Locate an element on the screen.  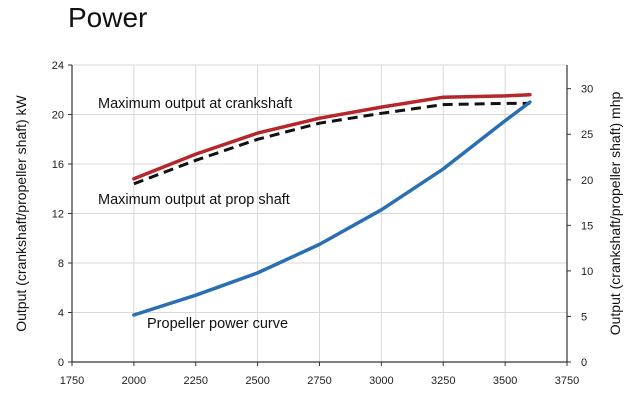
chart-title: Power is located at coordinates (108, 17).